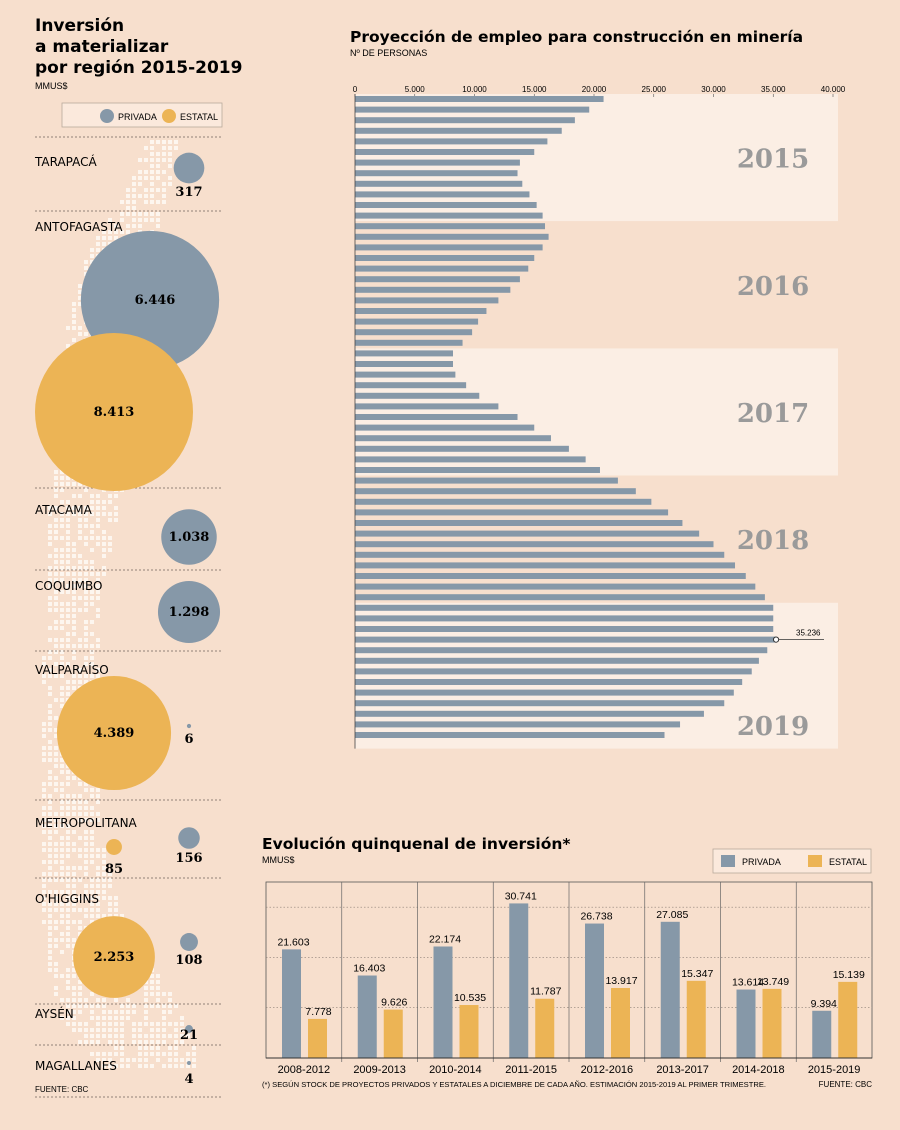 The image size is (900, 1130). I want to click on x-tick-label: 15.000, so click(534, 89).